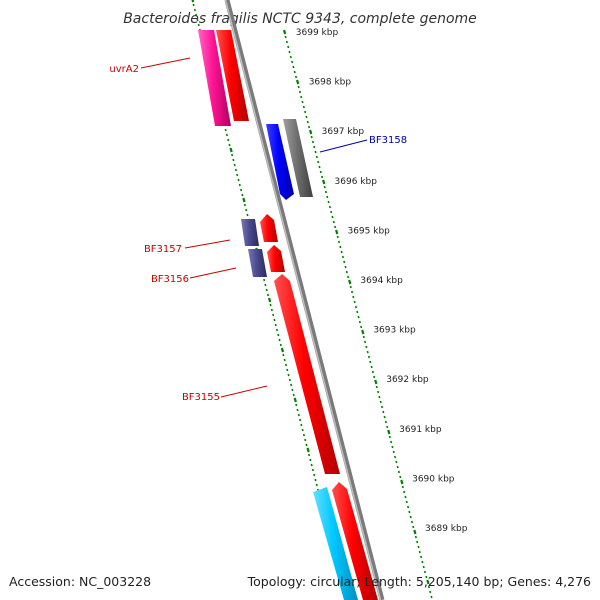 The height and width of the screenshot is (600, 600). I want to click on BF3156-leader, so click(213, 273).